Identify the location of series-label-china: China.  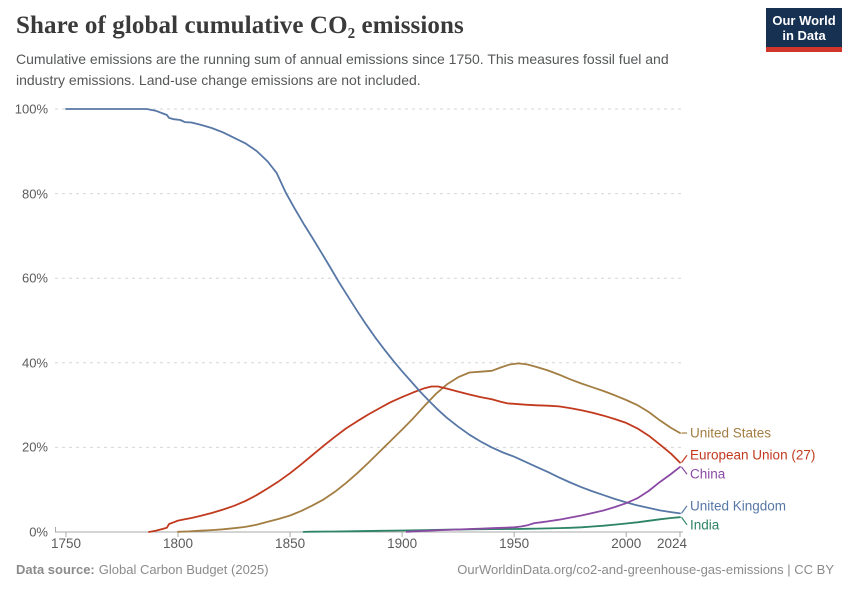
(708, 474).